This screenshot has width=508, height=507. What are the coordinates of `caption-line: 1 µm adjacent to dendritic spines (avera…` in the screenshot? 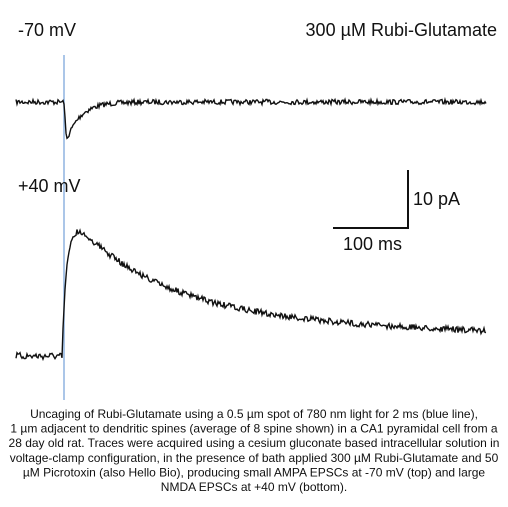 It's located at (253, 429).